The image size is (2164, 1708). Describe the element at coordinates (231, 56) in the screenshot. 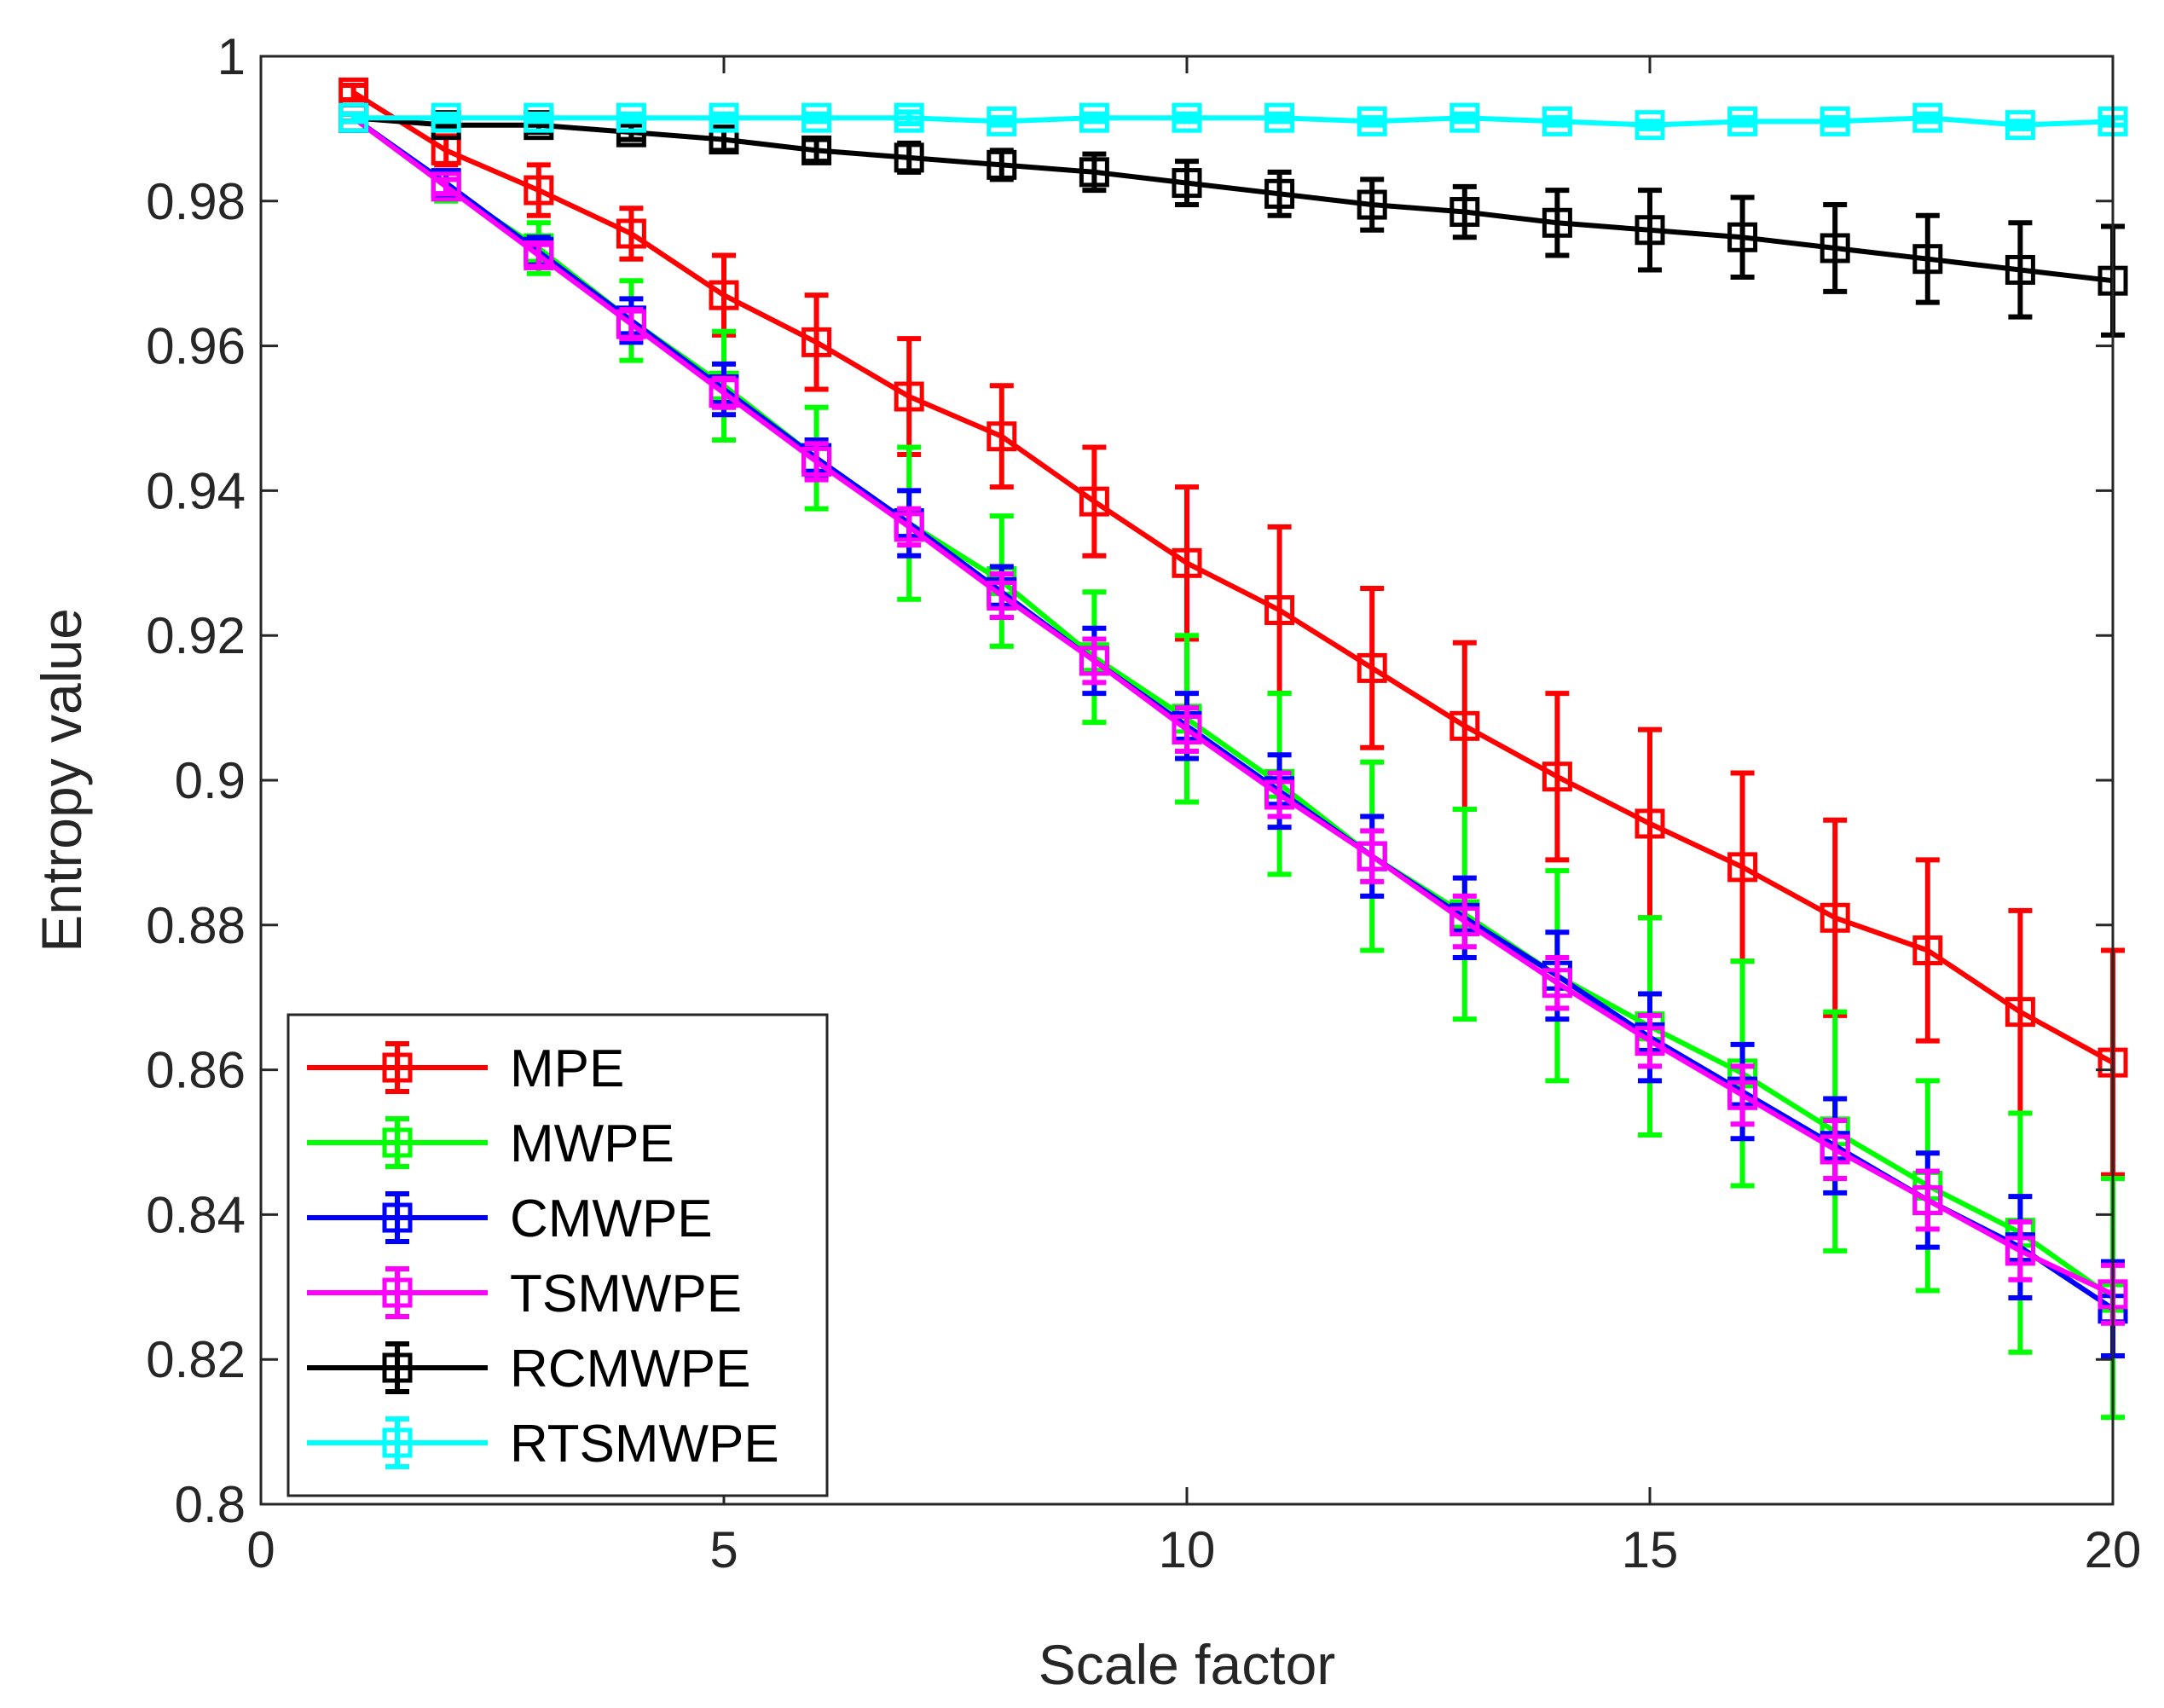

I see `y-tick-label: 1` at that location.